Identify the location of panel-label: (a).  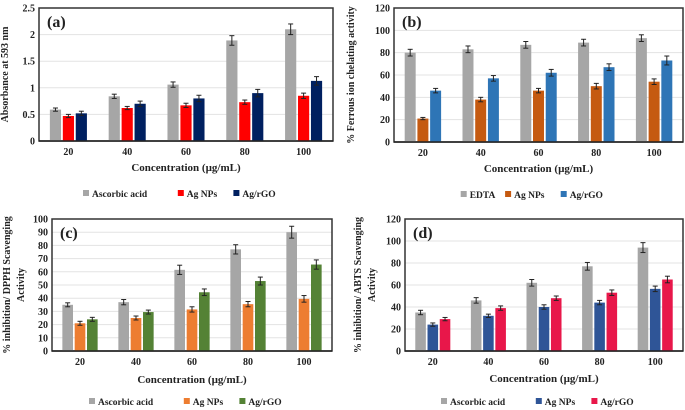
(56, 22).